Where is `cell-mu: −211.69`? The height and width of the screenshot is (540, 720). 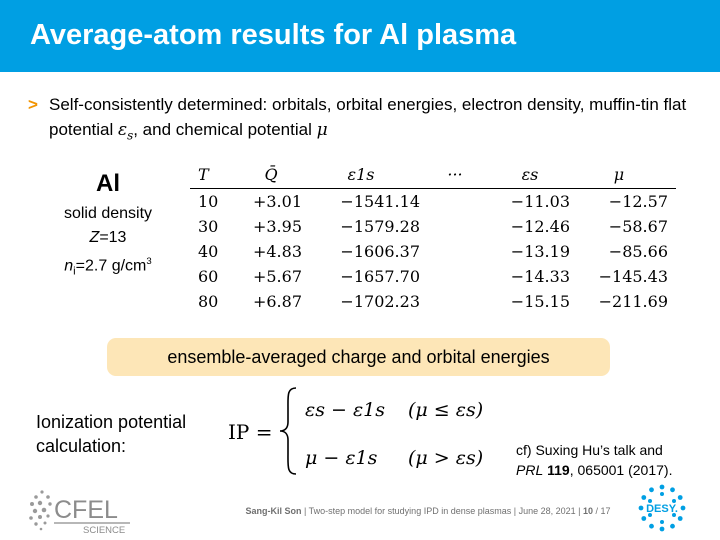
cell-mu: −211.69 is located at coordinates (633, 301).